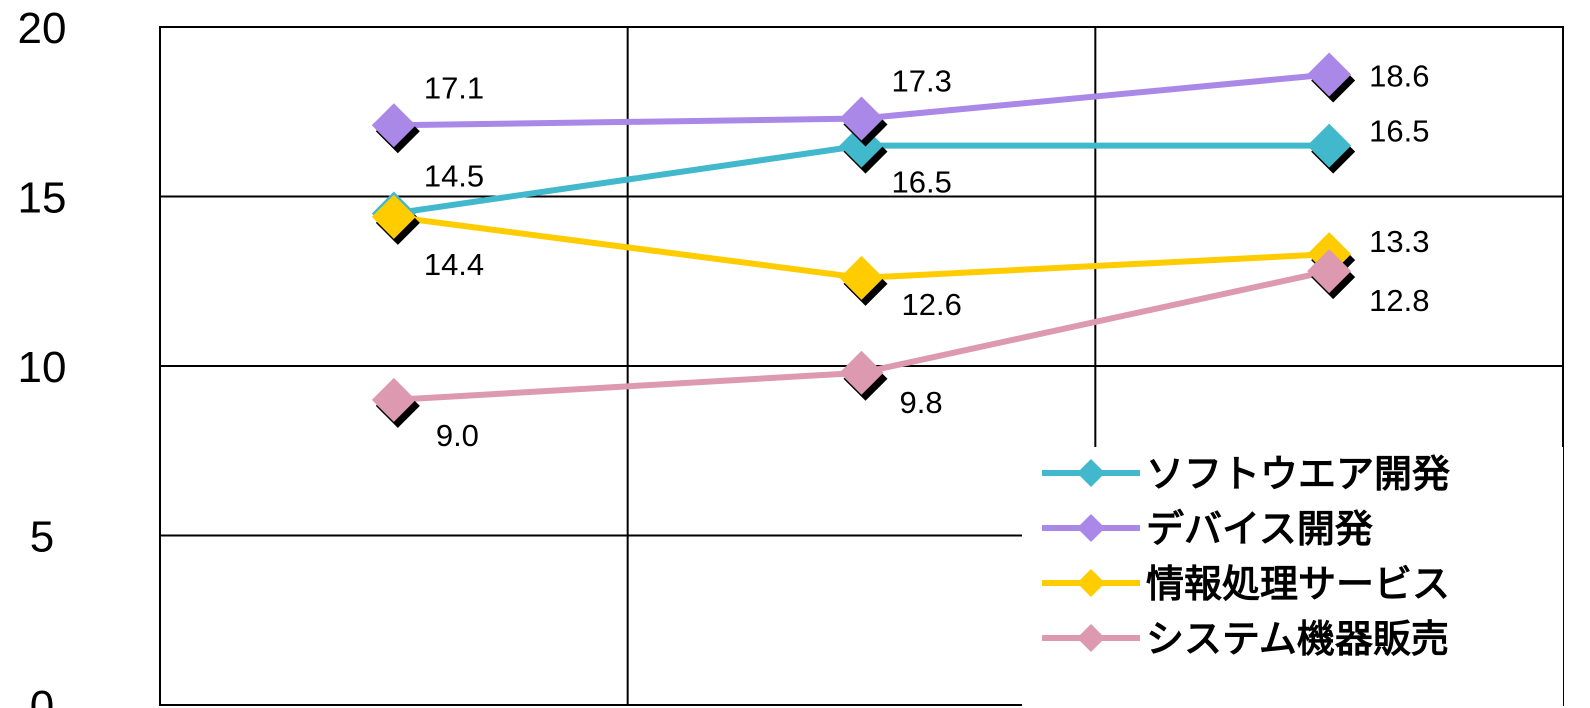  Describe the element at coordinates (1260, 529) in the screenshot. I see `legend-label: デバイス開発` at that location.